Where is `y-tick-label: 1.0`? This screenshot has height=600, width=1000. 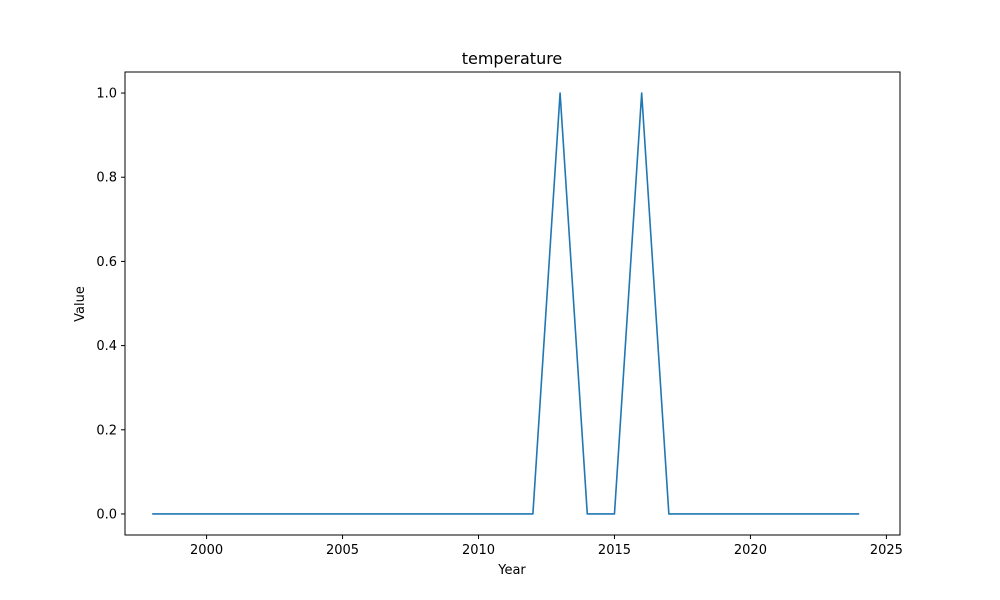
y-tick-label: 1.0 is located at coordinates (106, 94).